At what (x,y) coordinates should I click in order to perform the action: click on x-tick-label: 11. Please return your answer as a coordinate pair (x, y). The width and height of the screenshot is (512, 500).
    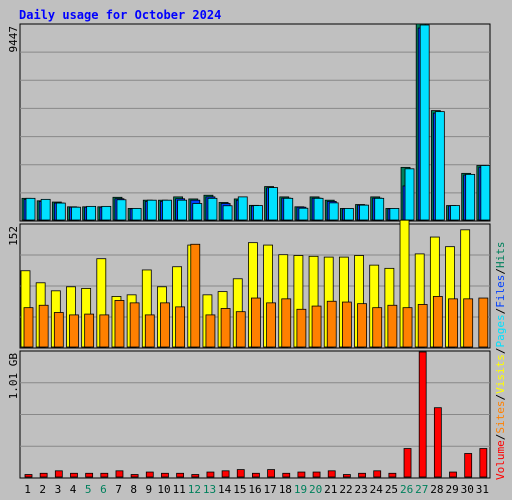
    Looking at the image, I should click on (179, 489).